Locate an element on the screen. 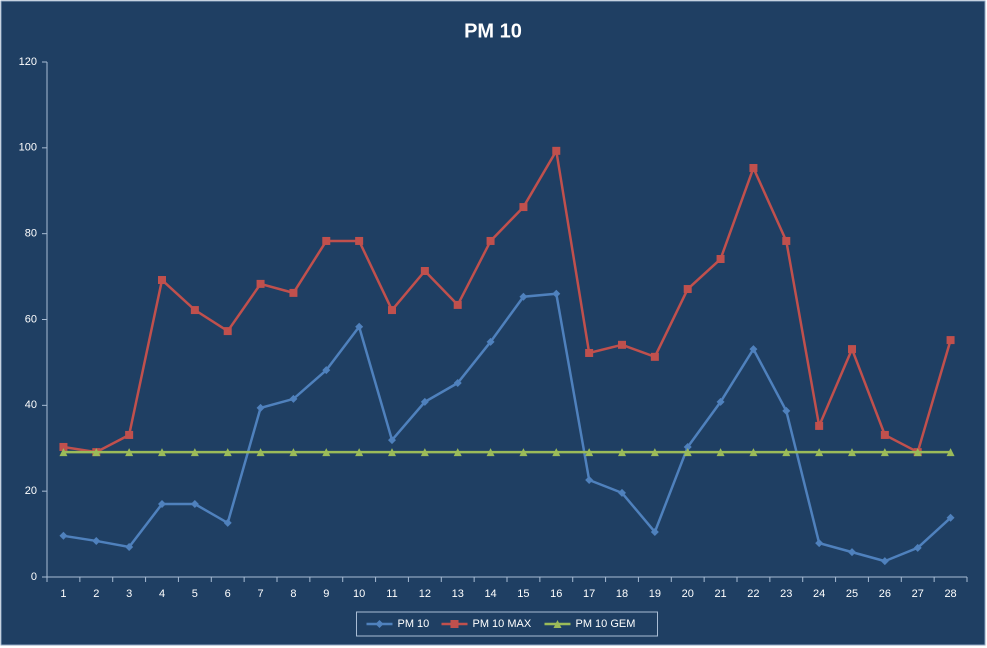  legend-label: PM 10 GEM is located at coordinates (606, 624).